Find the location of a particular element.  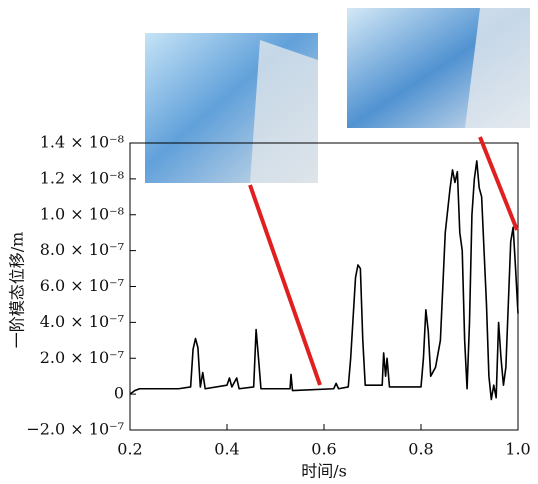

pointer-right is located at coordinates (498, 183).